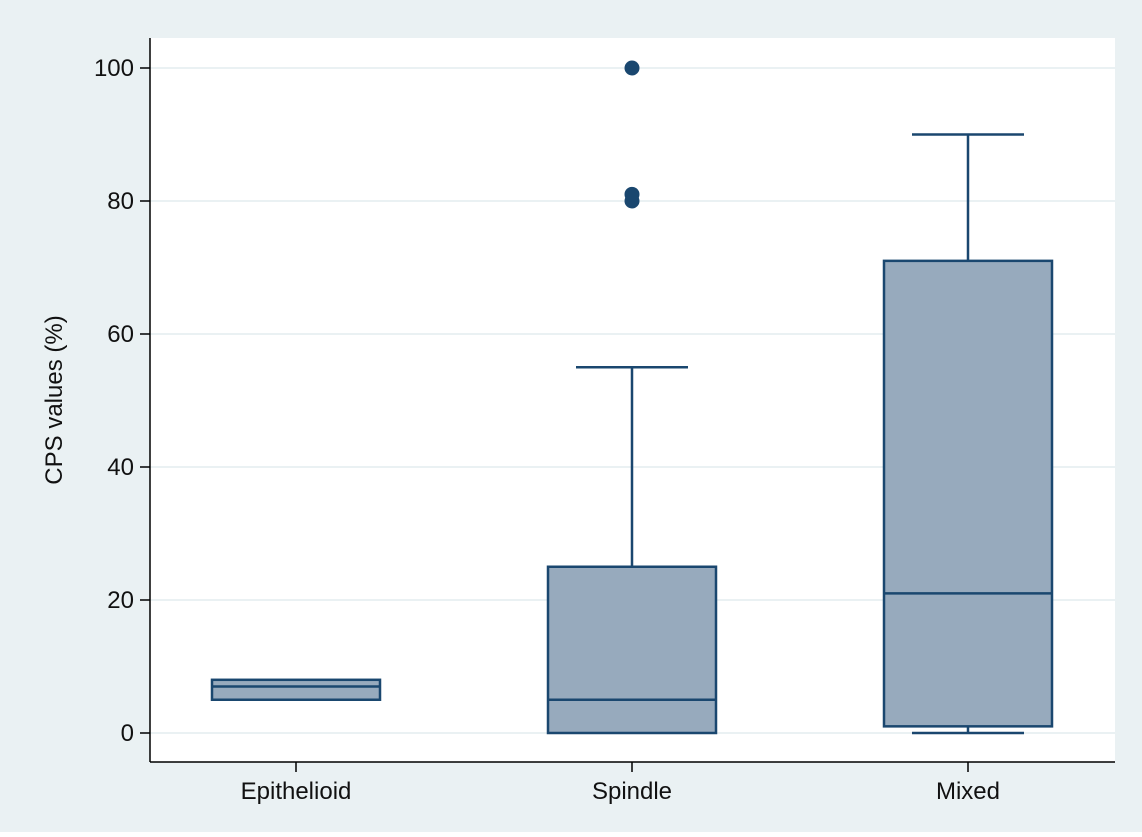  Describe the element at coordinates (120, 600) in the screenshot. I see `y-tick-label: 20` at that location.